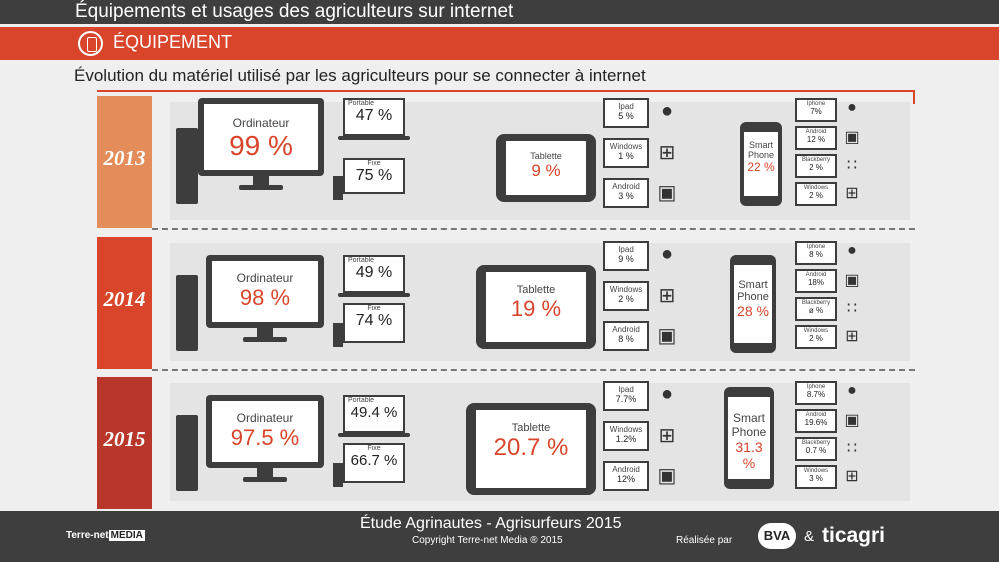 Image resolution: width=999 pixels, height=562 pixels. I want to click on ticagri-logo: ticagri, so click(854, 535).